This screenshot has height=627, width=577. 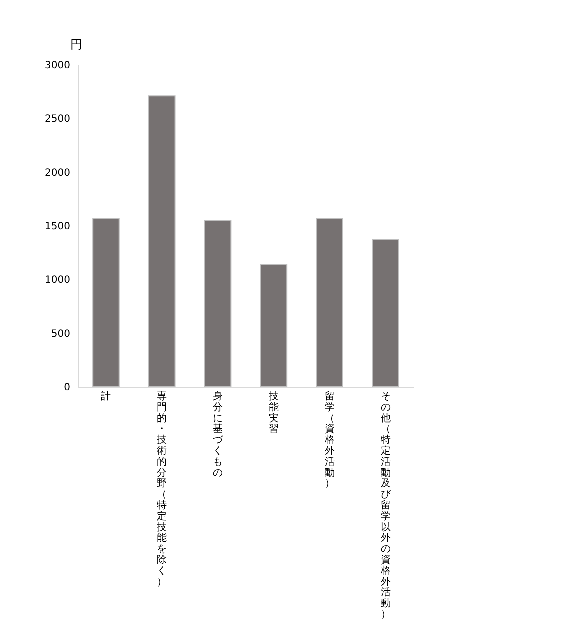 I want to click on x-tick-label: 技能実習, so click(x=273, y=413).